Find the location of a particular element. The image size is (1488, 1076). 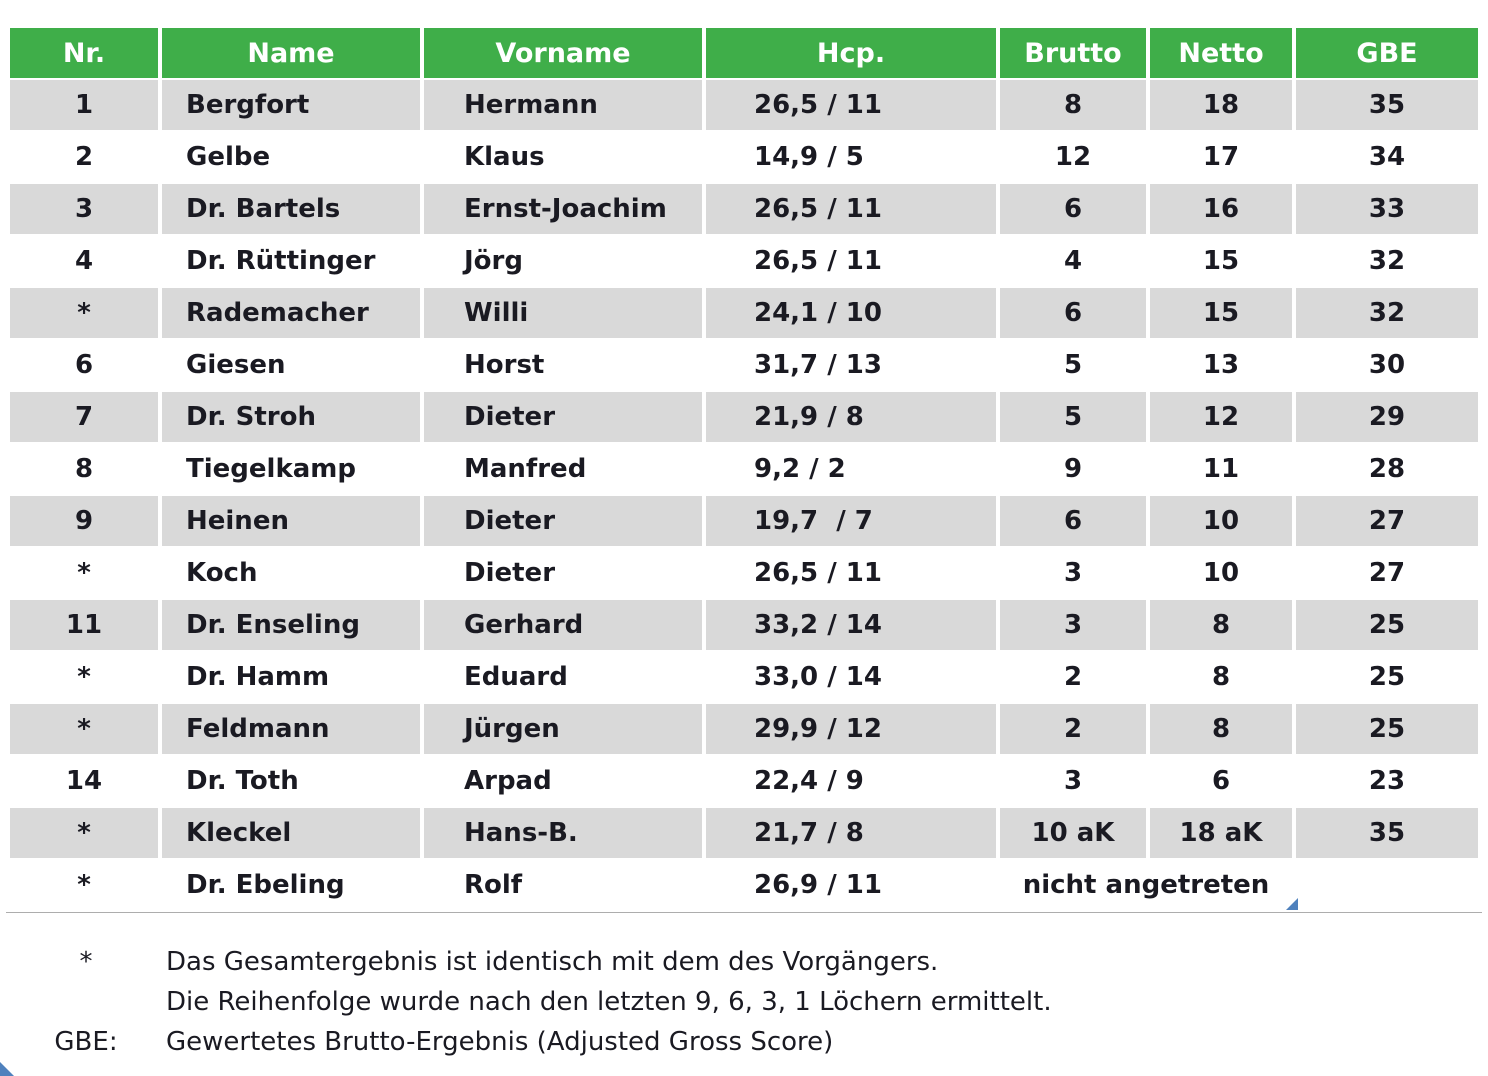

cell-hcp: 9,2 / 2 is located at coordinates (800, 469).